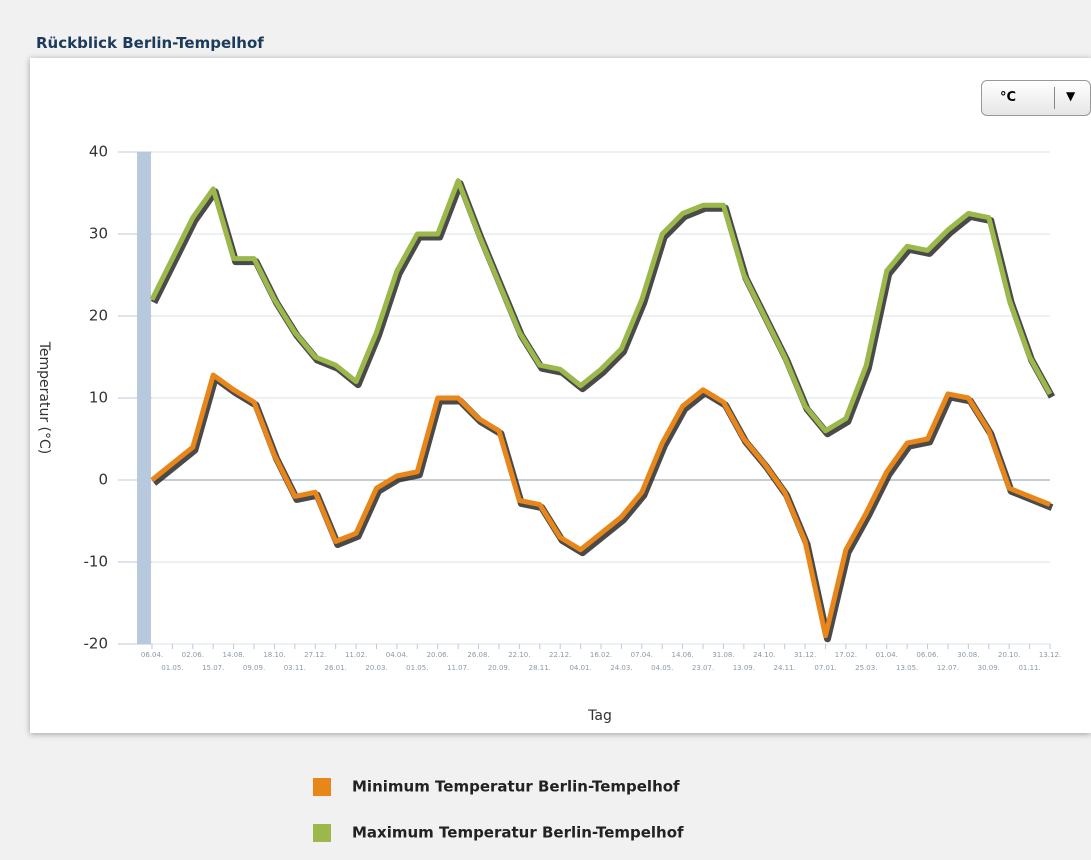 Image resolution: width=1091 pixels, height=860 pixels. I want to click on y-tick-label: 20, so click(98, 316).